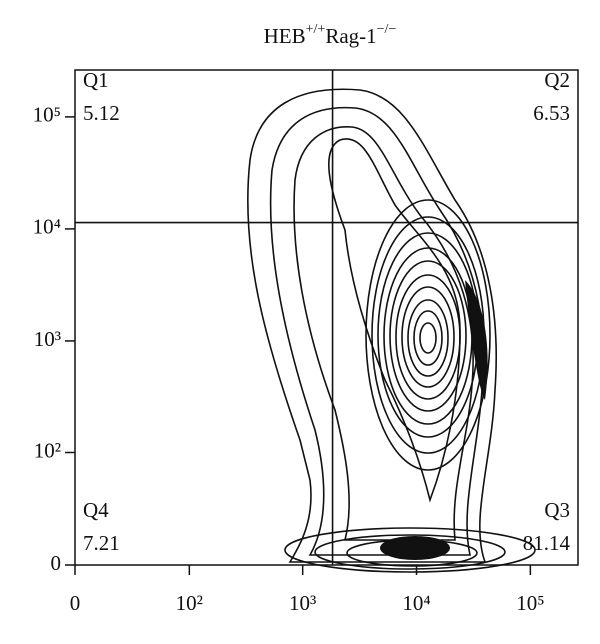 The width and height of the screenshot is (600, 644). What do you see at coordinates (302, 603) in the screenshot?
I see `x-tick-label: 10³` at bounding box center [302, 603].